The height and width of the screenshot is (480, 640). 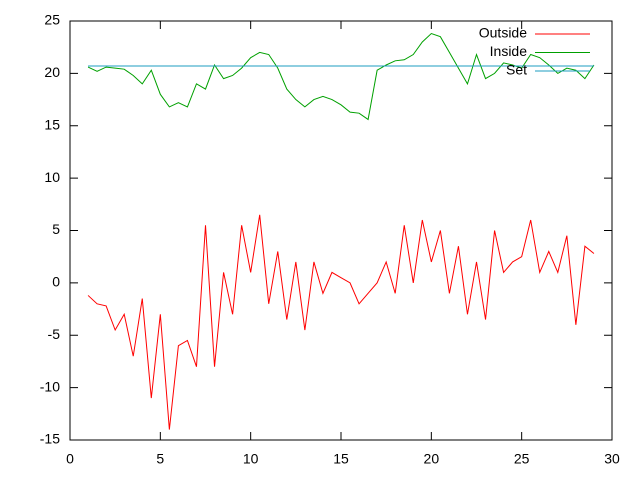 What do you see at coordinates (509, 51) in the screenshot?
I see `legend-label: Inside` at bounding box center [509, 51].